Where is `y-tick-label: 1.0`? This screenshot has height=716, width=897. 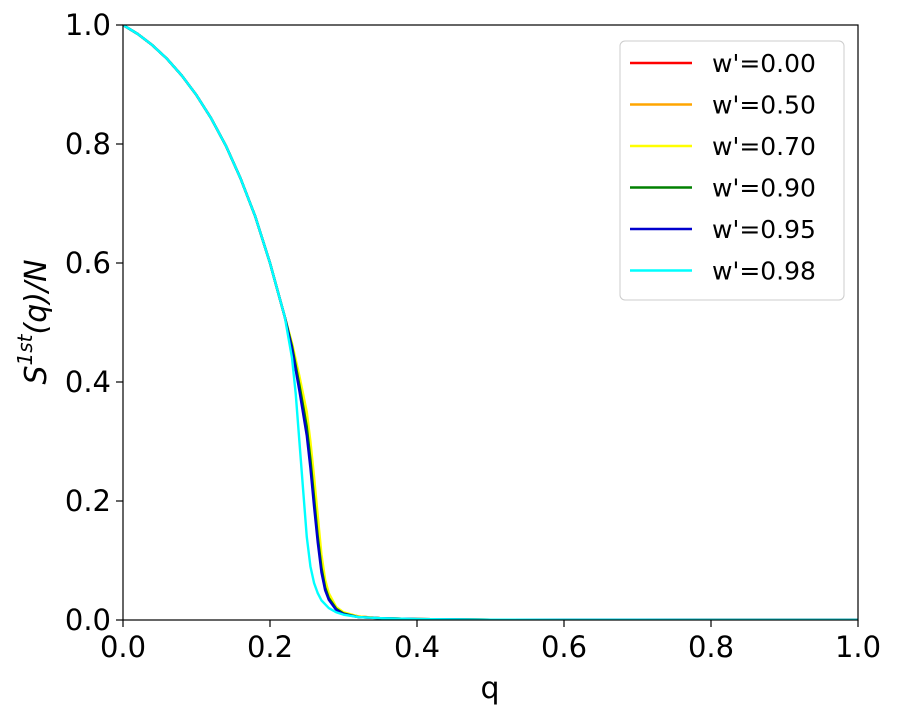
y-tick-label: 1.0 is located at coordinates (88, 25).